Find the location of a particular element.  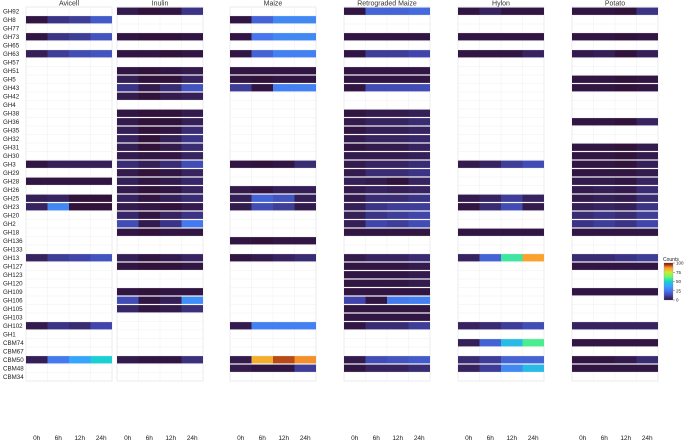

color-legend: Counts 100 75 50 25 0 is located at coordinates (673, 280).